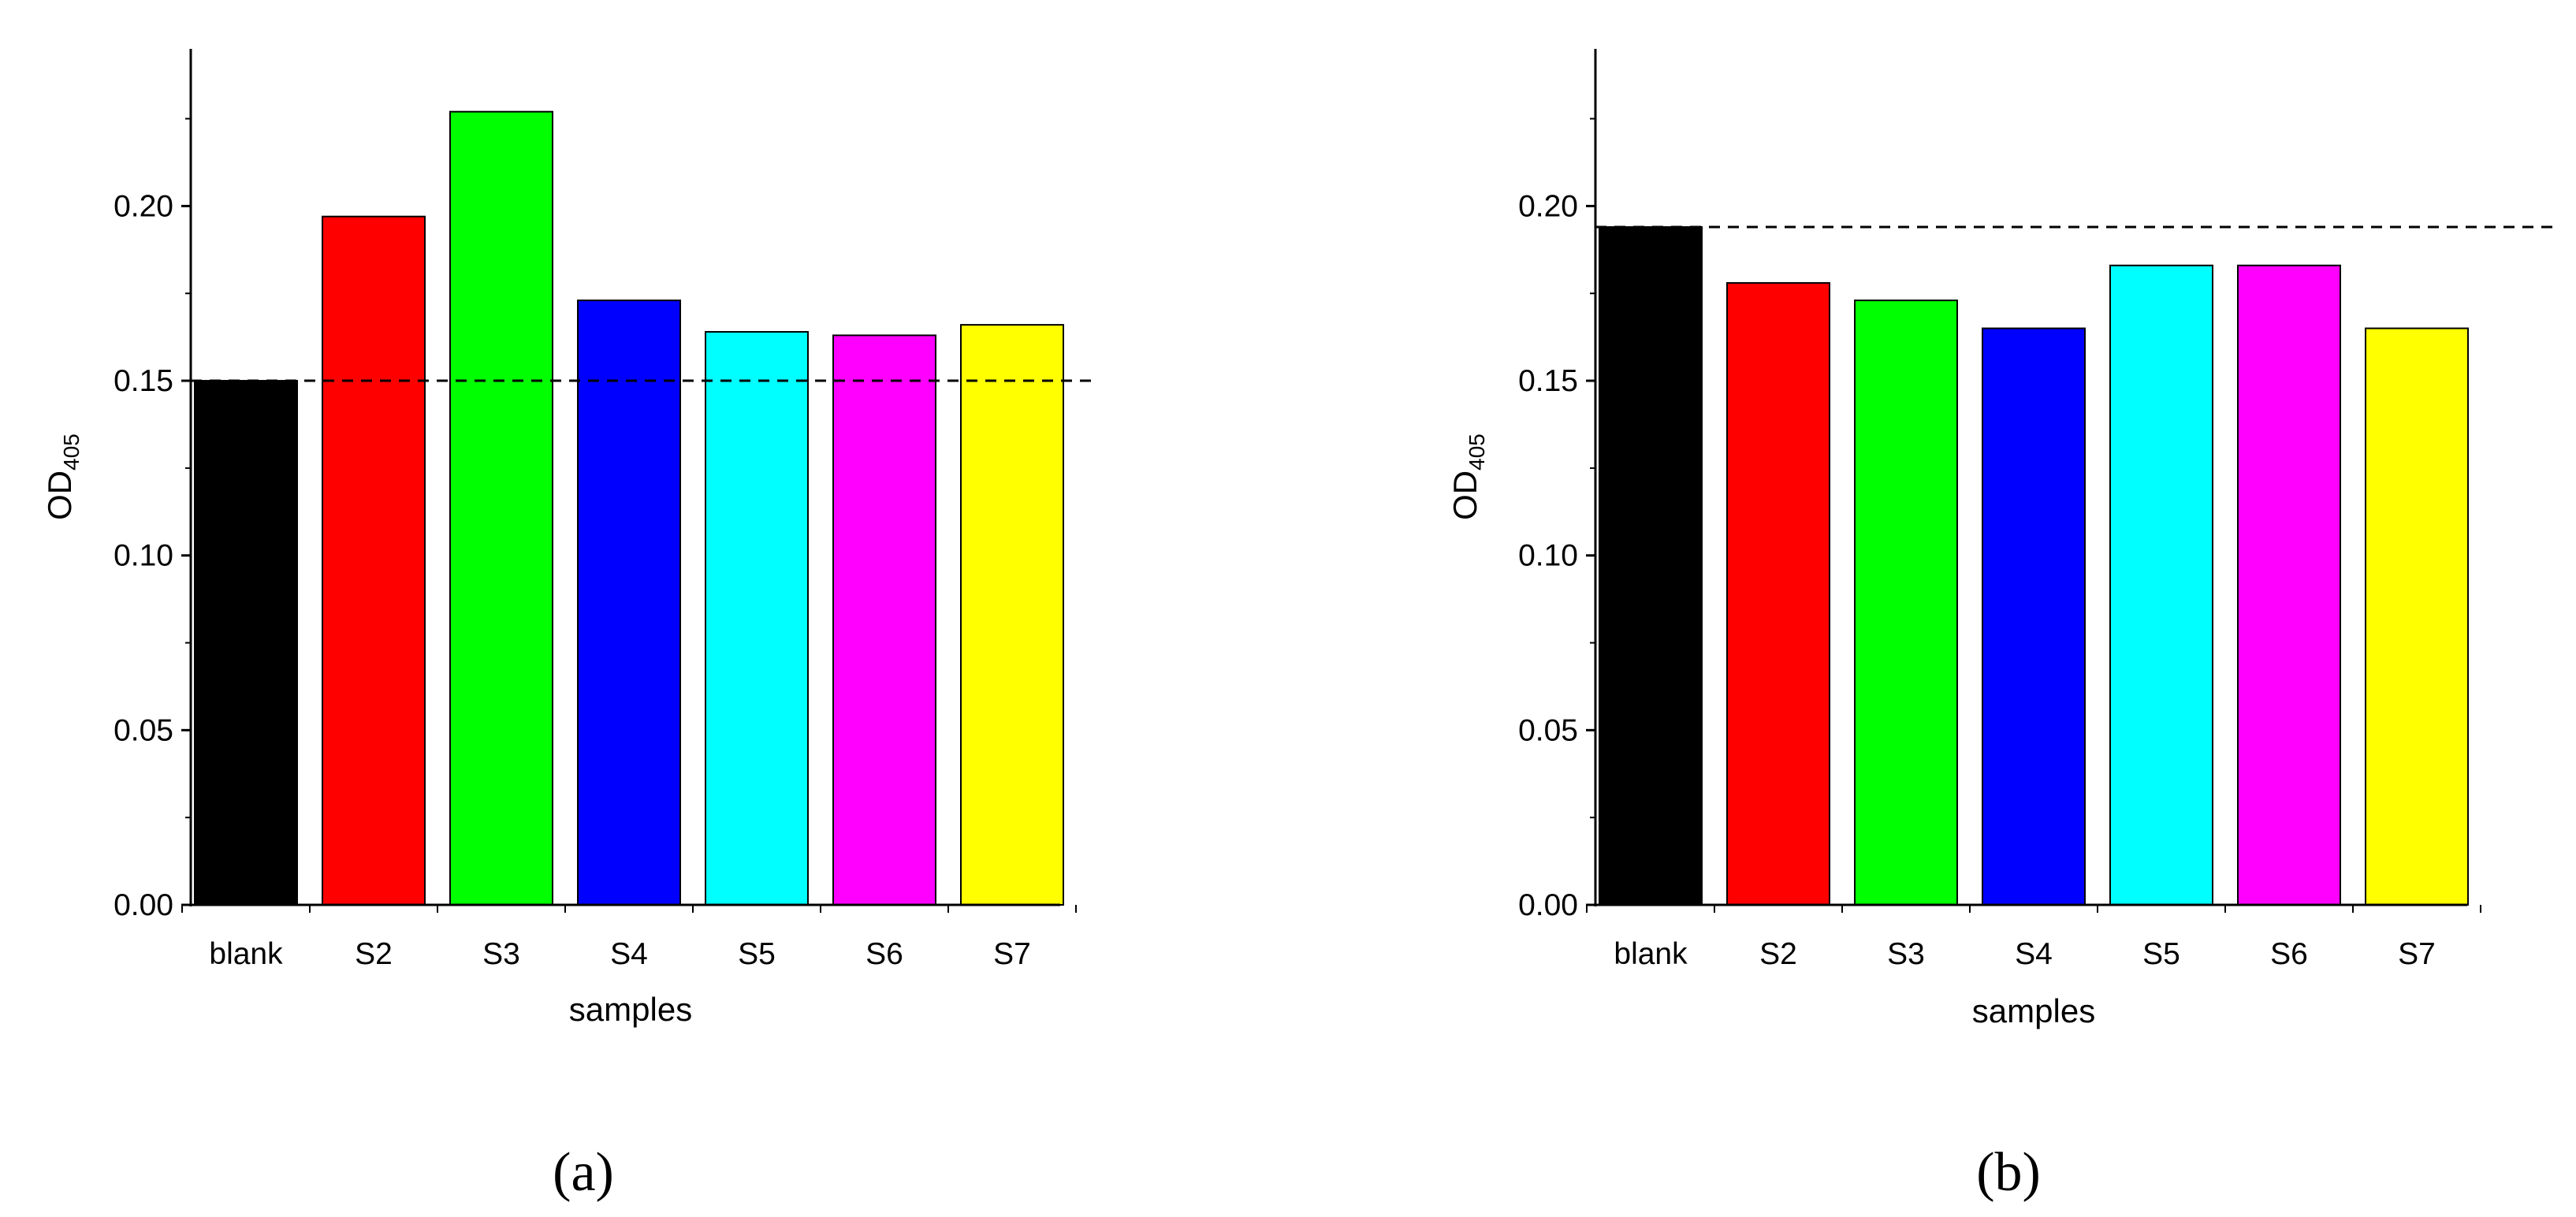 The image size is (2576, 1217). I want to click on panel-label: (a), so click(583, 1173).